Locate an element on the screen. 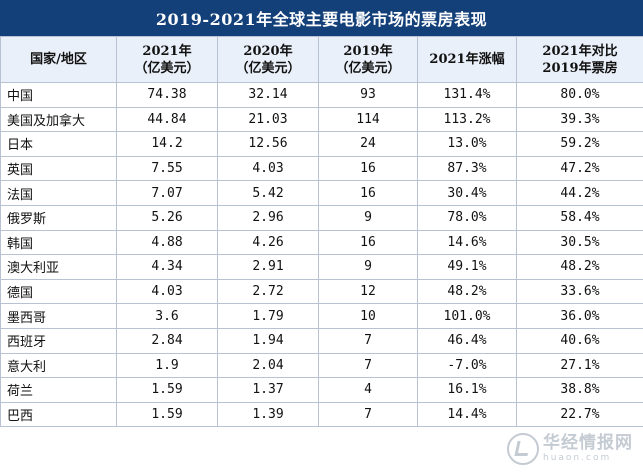  table-row: 墨西哥 3.6 1.79 10 101.0% 36.0% is located at coordinates (321, 316).